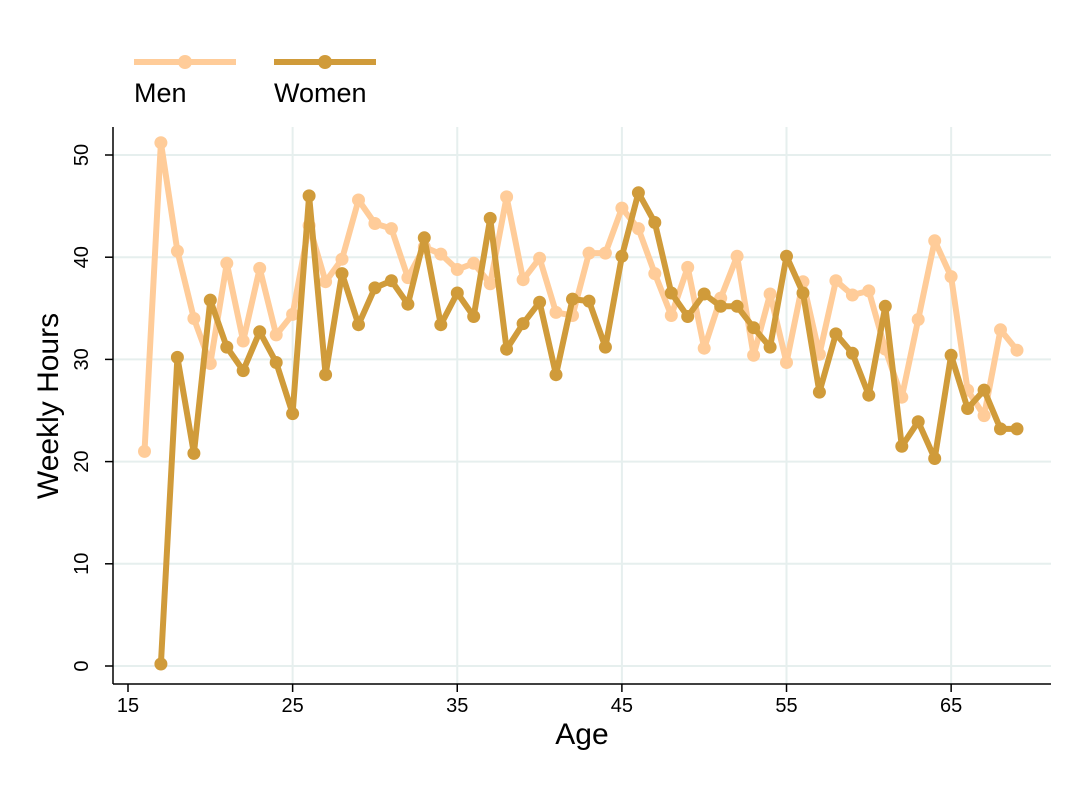  I want to click on legend-item-women: Women, so click(325, 81).